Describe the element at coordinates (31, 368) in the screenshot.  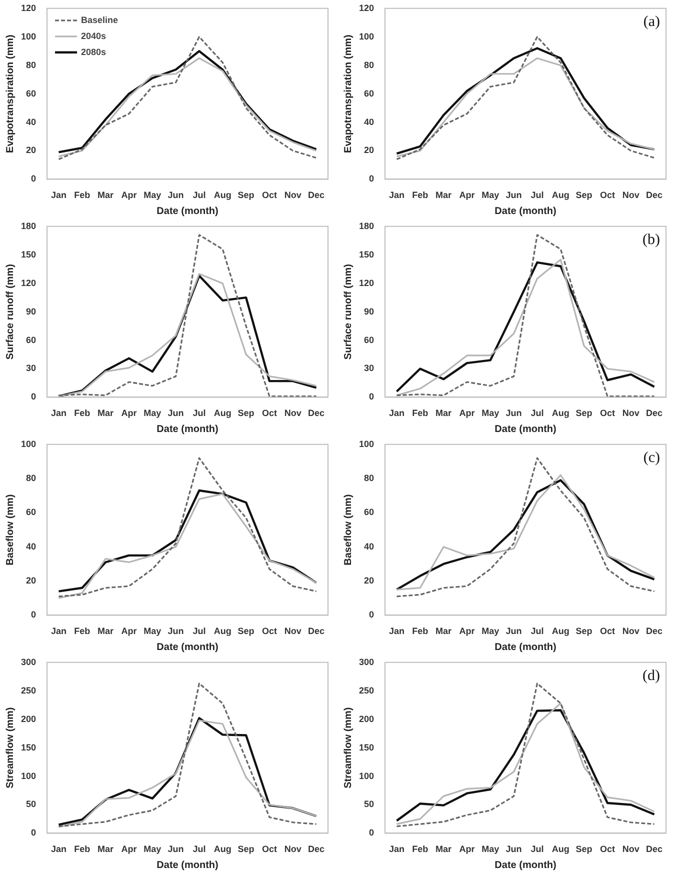
I see `y-tick-label: 30` at that location.